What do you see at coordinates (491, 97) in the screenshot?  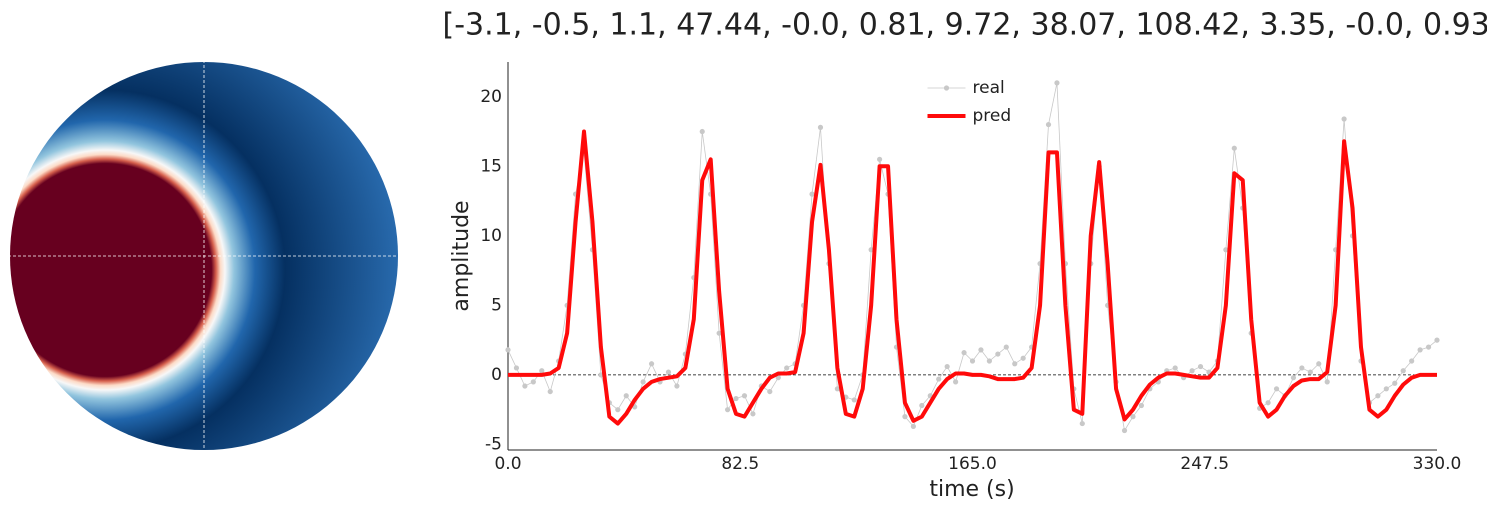 I see `y-tick-label: 20` at bounding box center [491, 97].